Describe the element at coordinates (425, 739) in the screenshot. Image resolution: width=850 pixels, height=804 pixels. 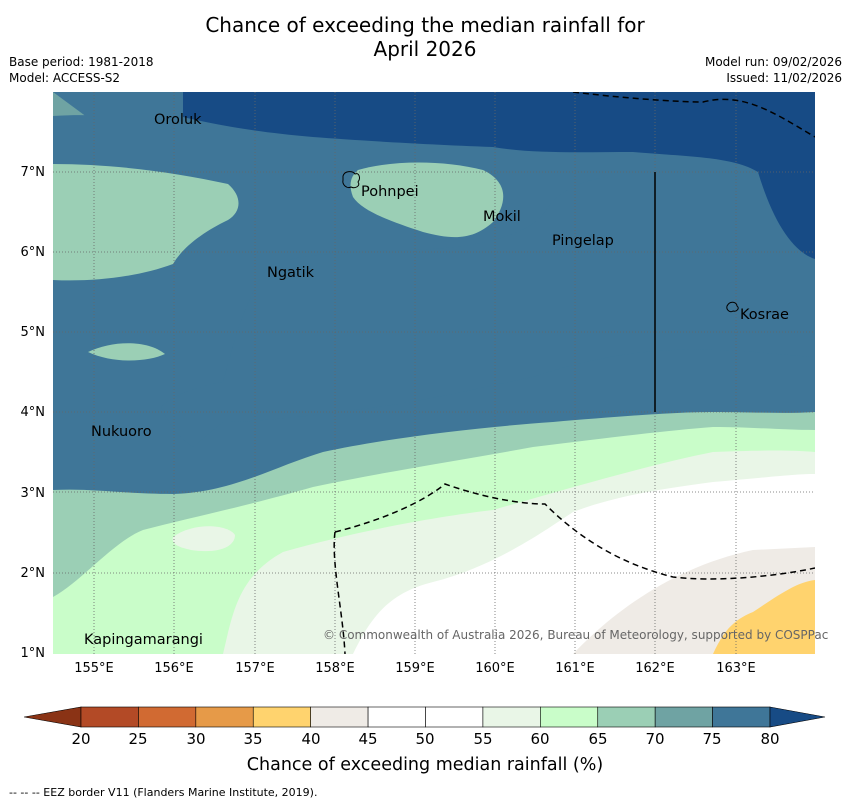
I see `colorbar-tick-label: 50` at that location.